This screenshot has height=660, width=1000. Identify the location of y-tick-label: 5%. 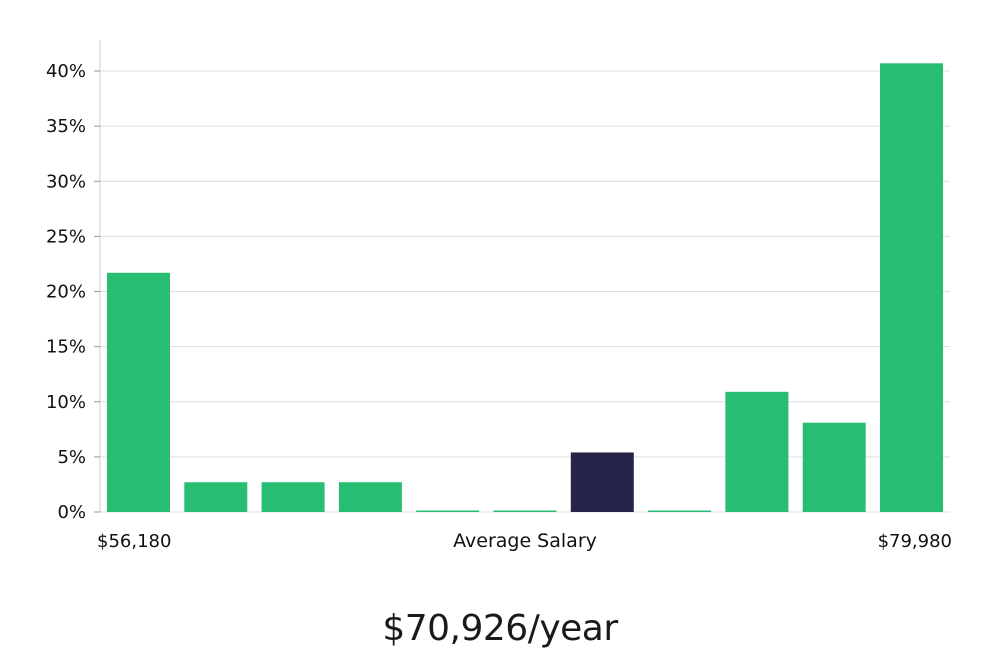
(71, 457).